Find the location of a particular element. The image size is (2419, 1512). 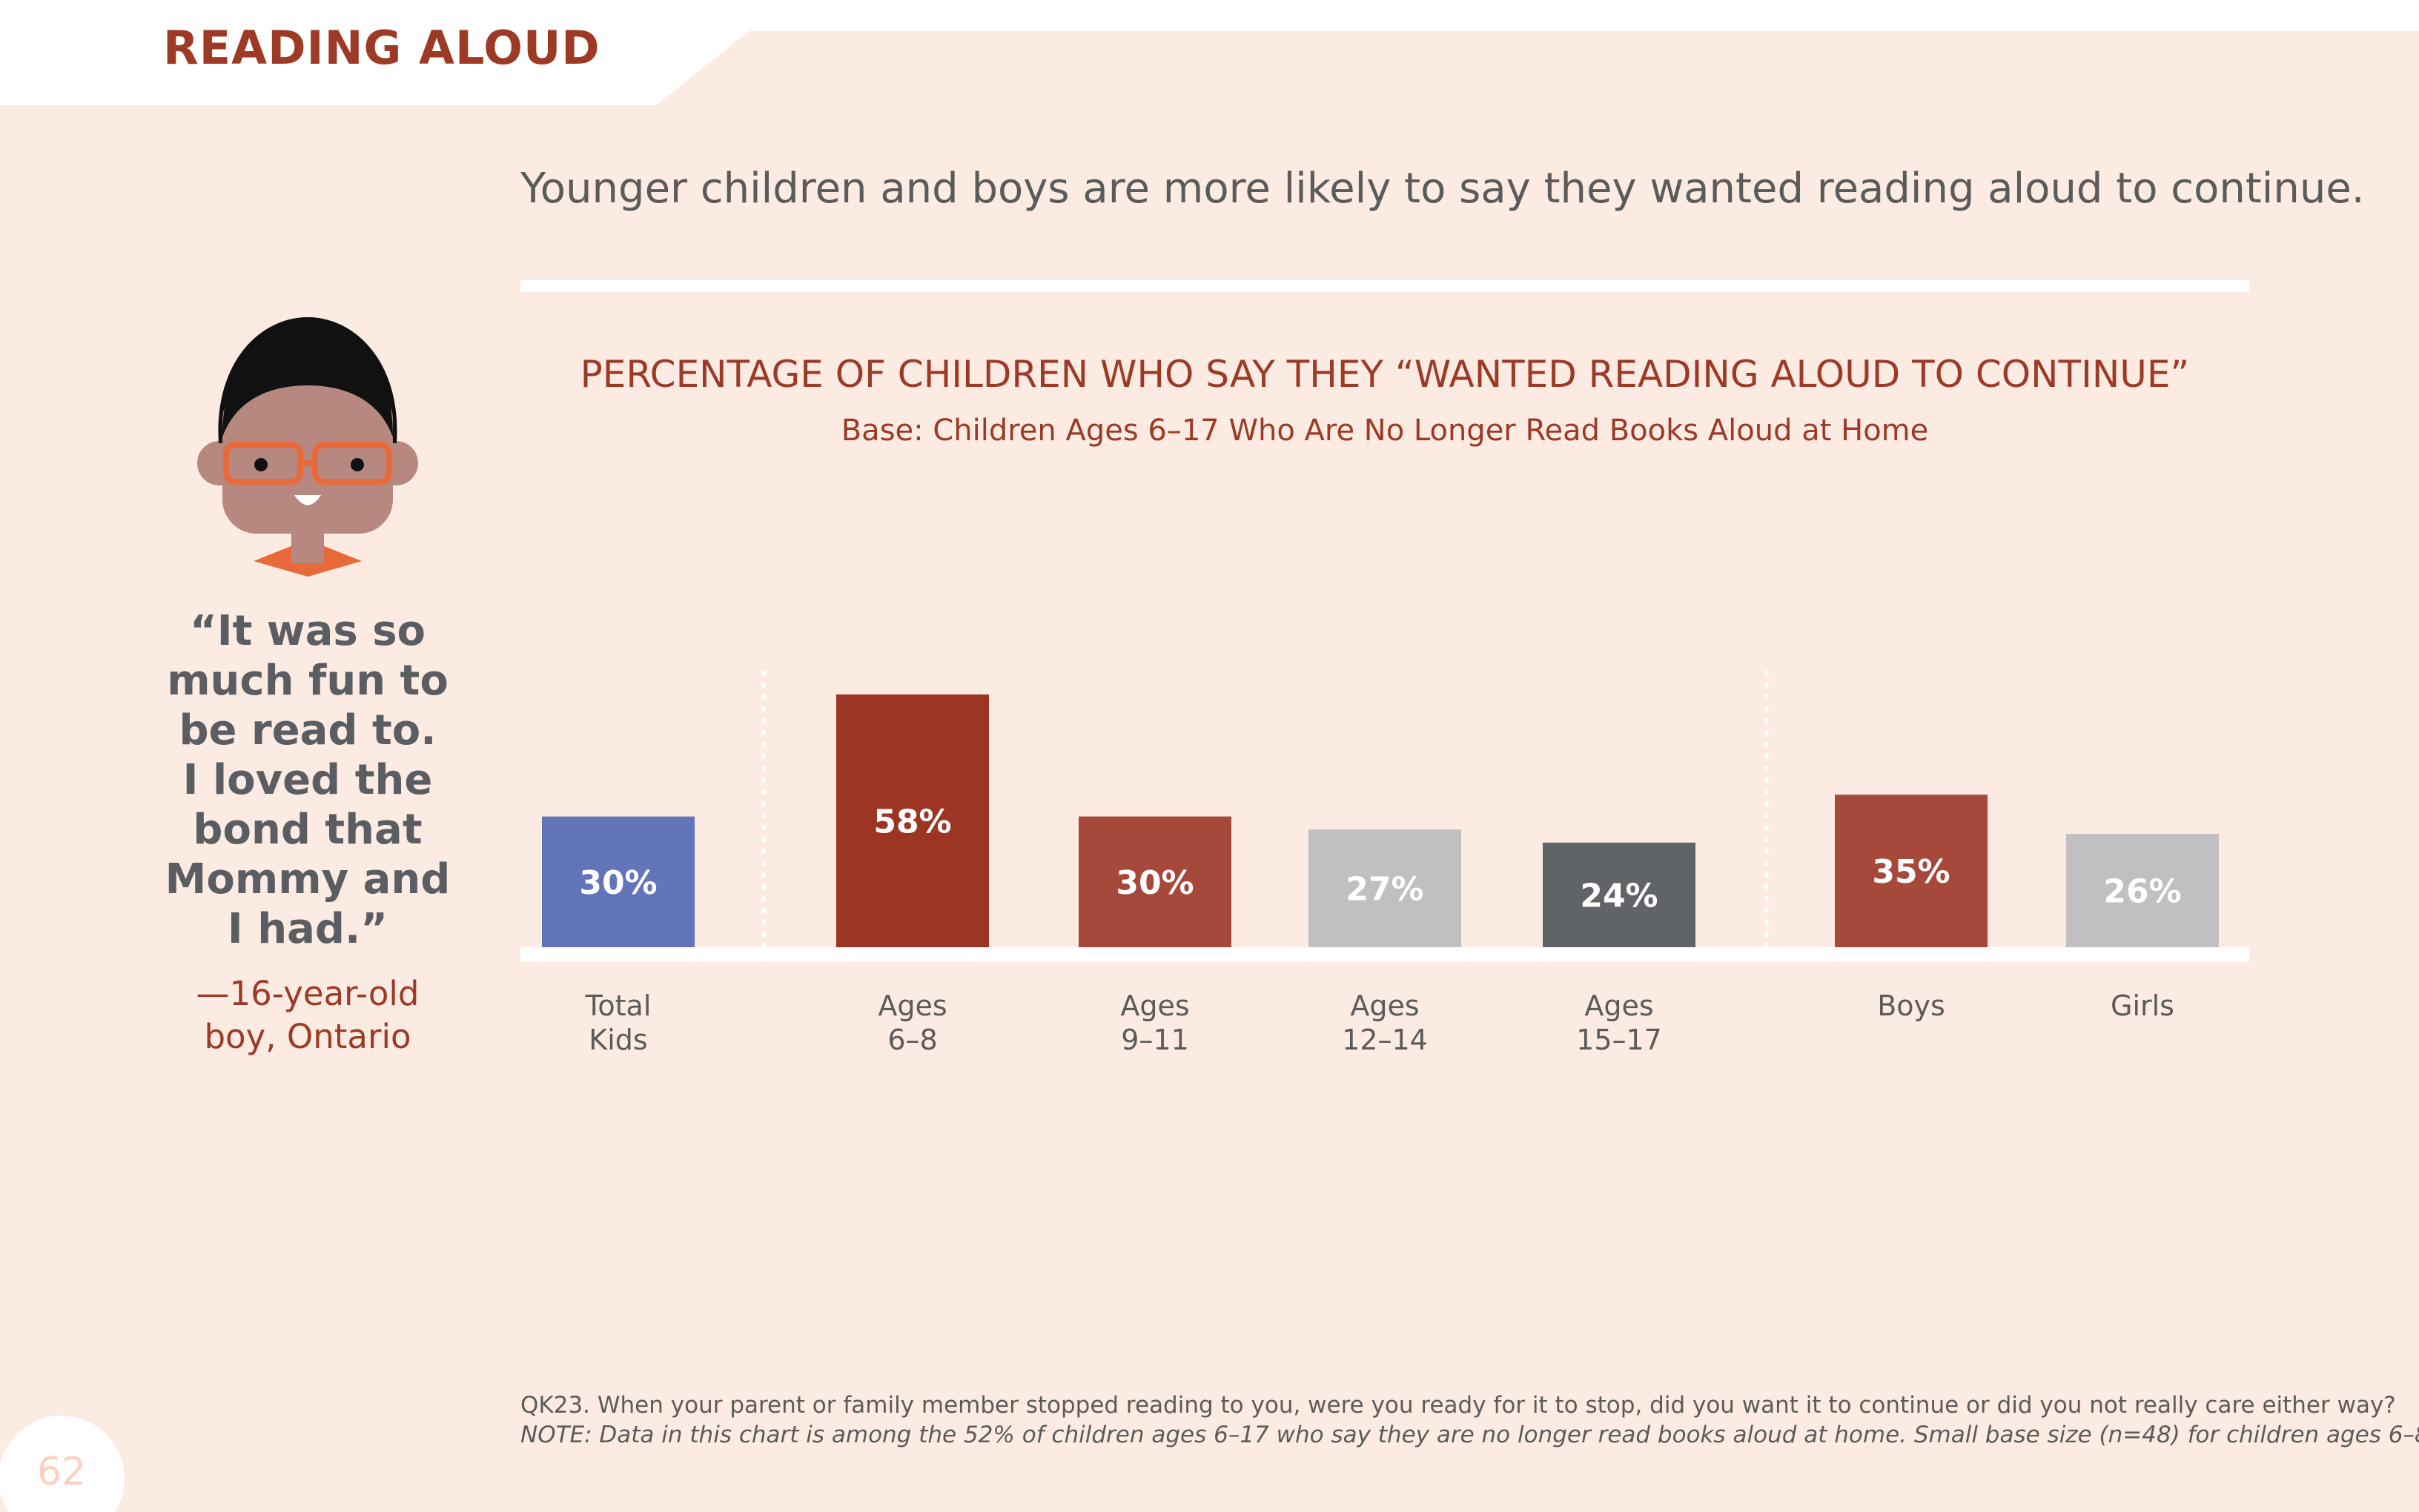

chart-baseline is located at coordinates (1384, 955).